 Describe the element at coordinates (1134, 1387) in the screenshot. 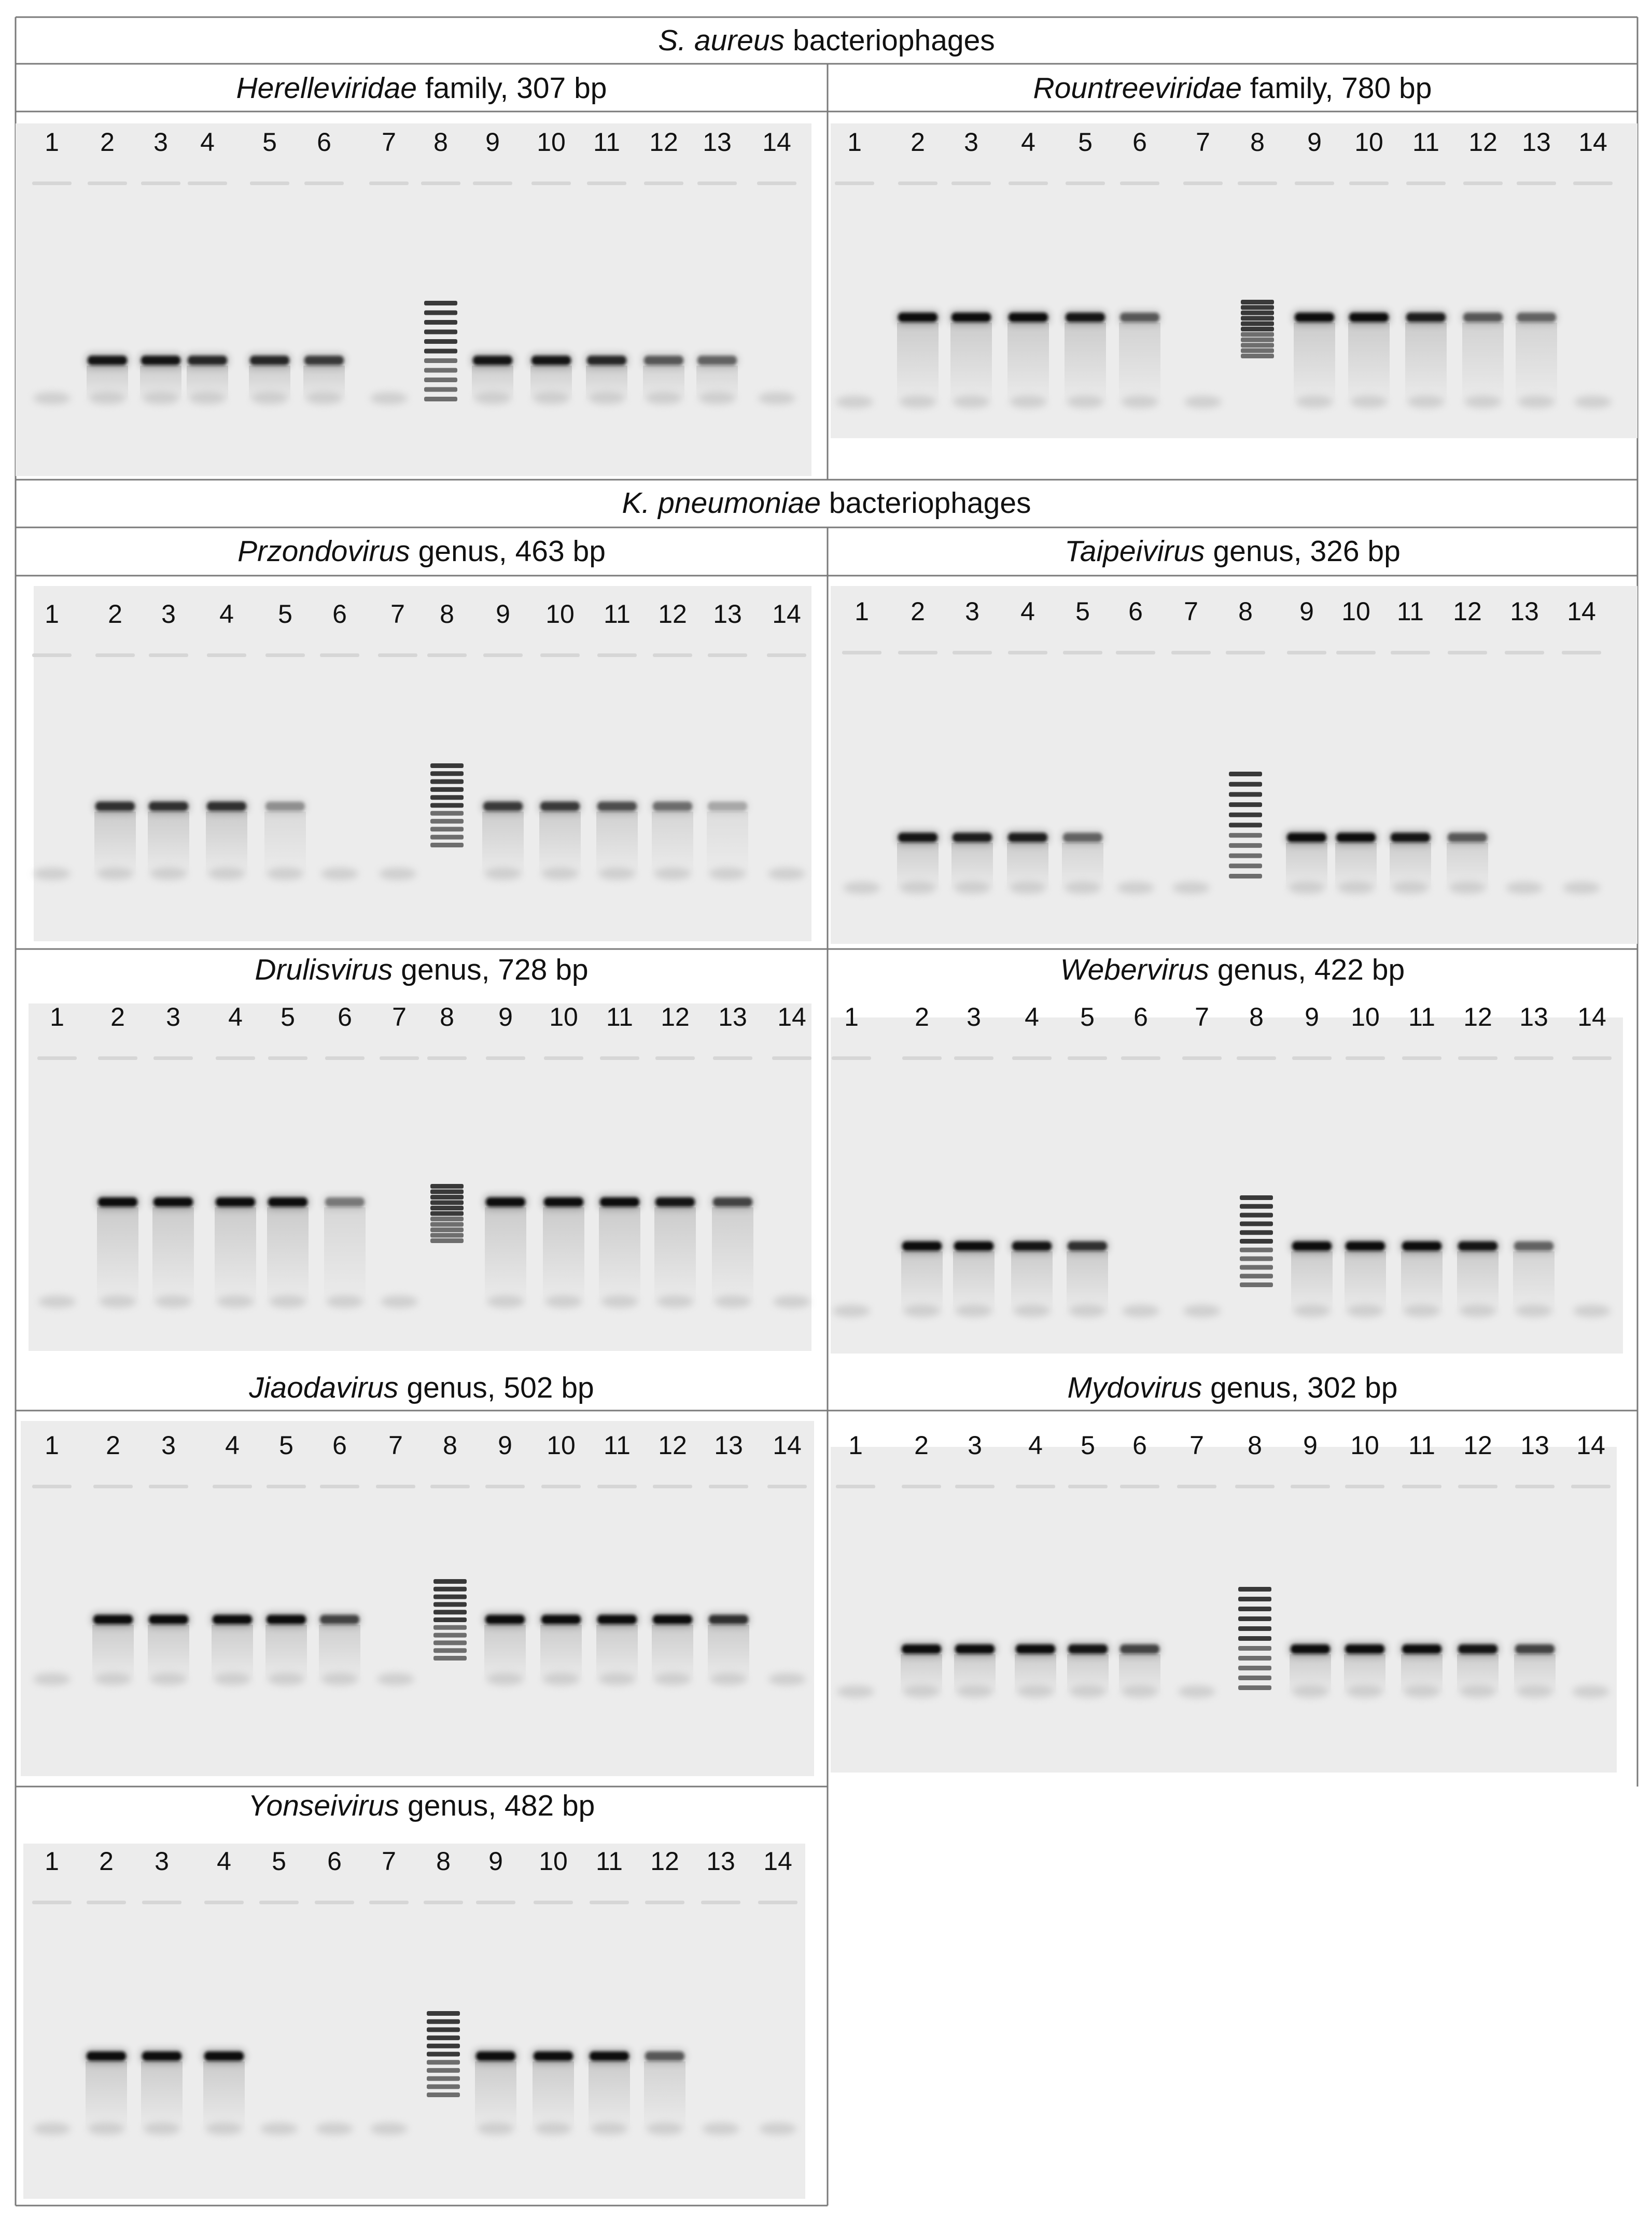

I see `taxon-name: Mydovirus` at that location.